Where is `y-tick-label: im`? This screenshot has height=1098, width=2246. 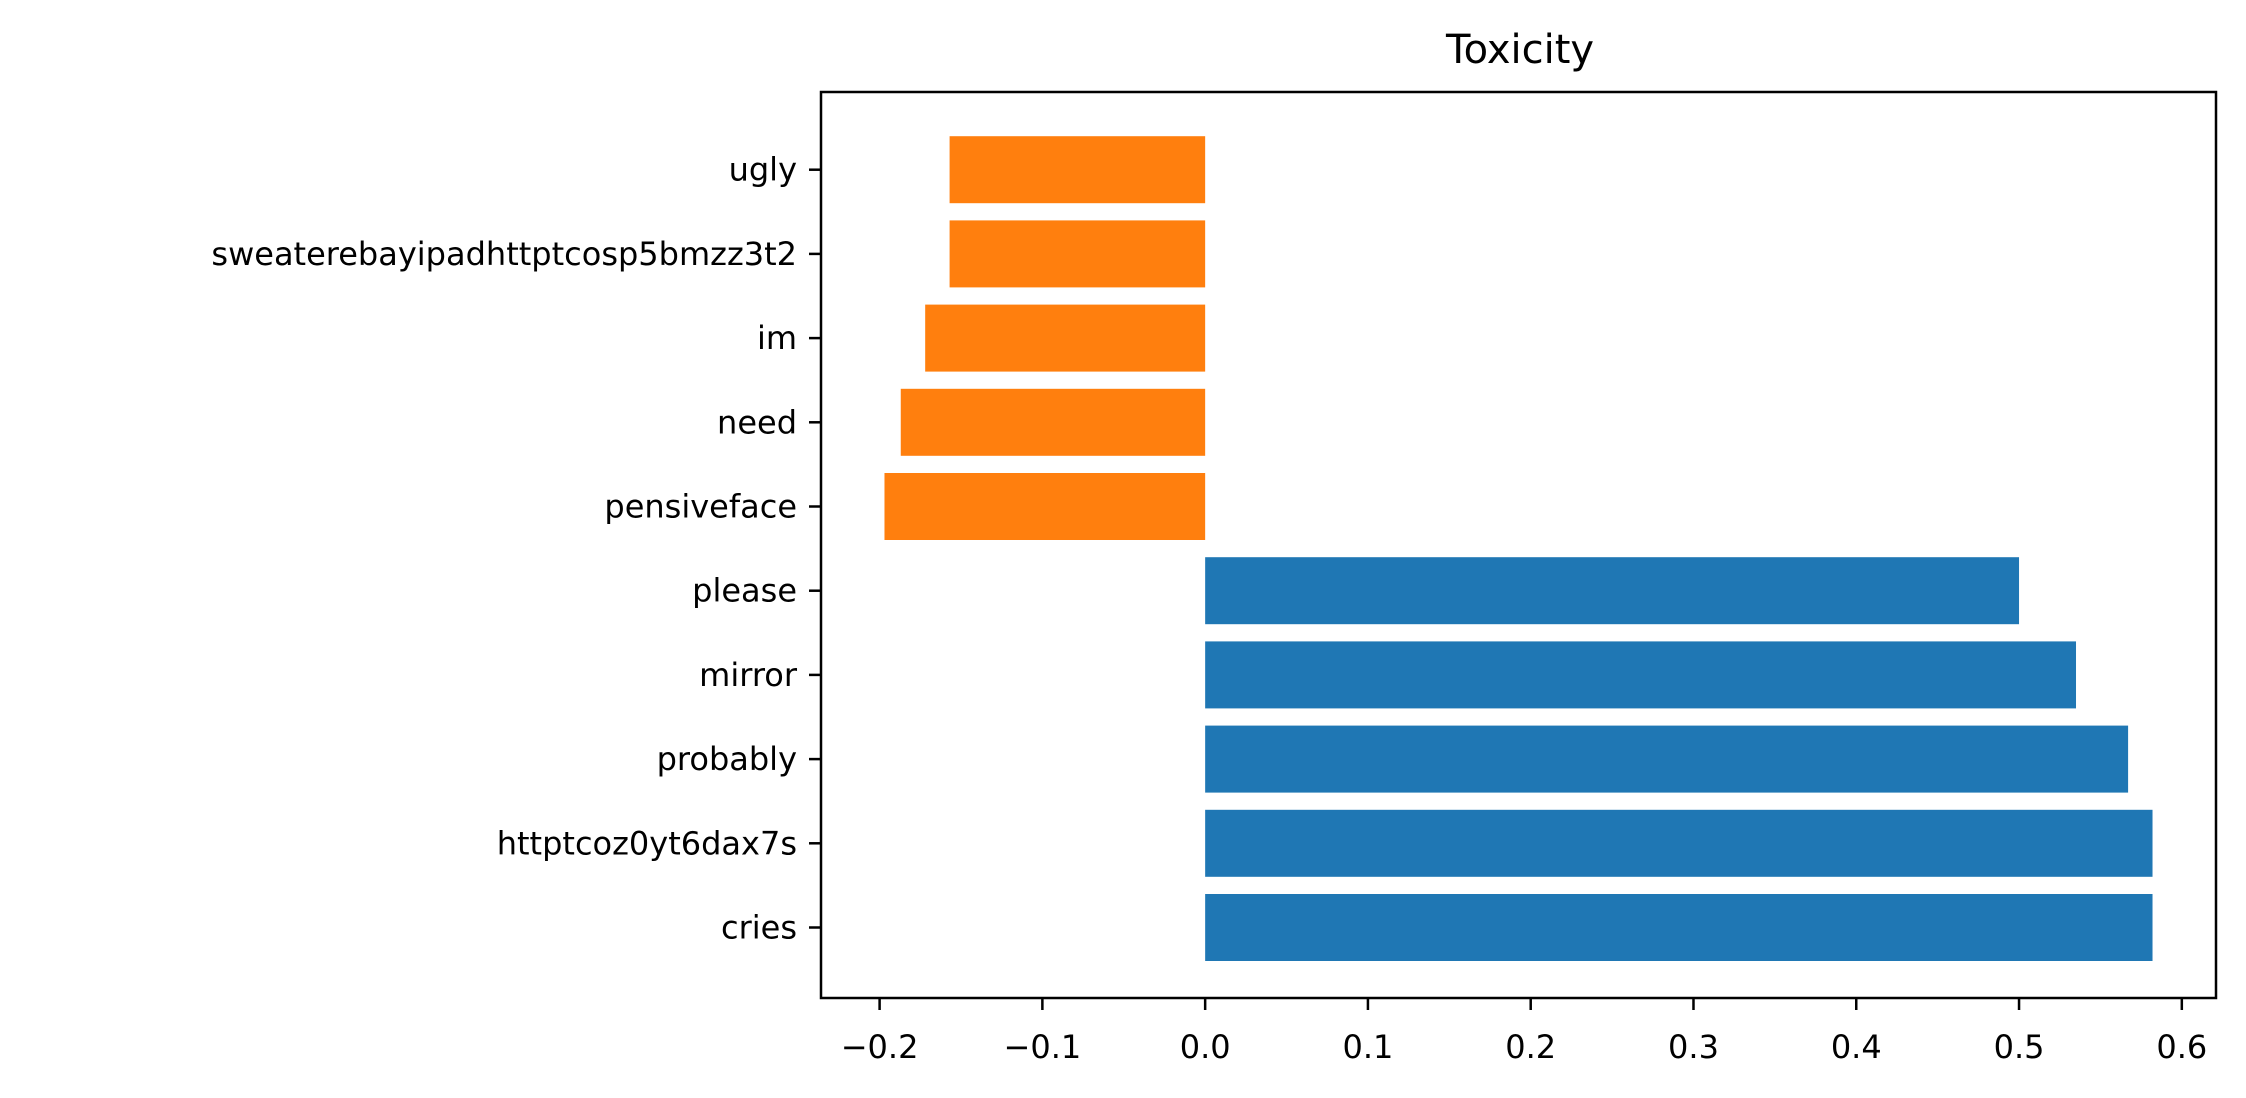 y-tick-label: im is located at coordinates (777, 338).